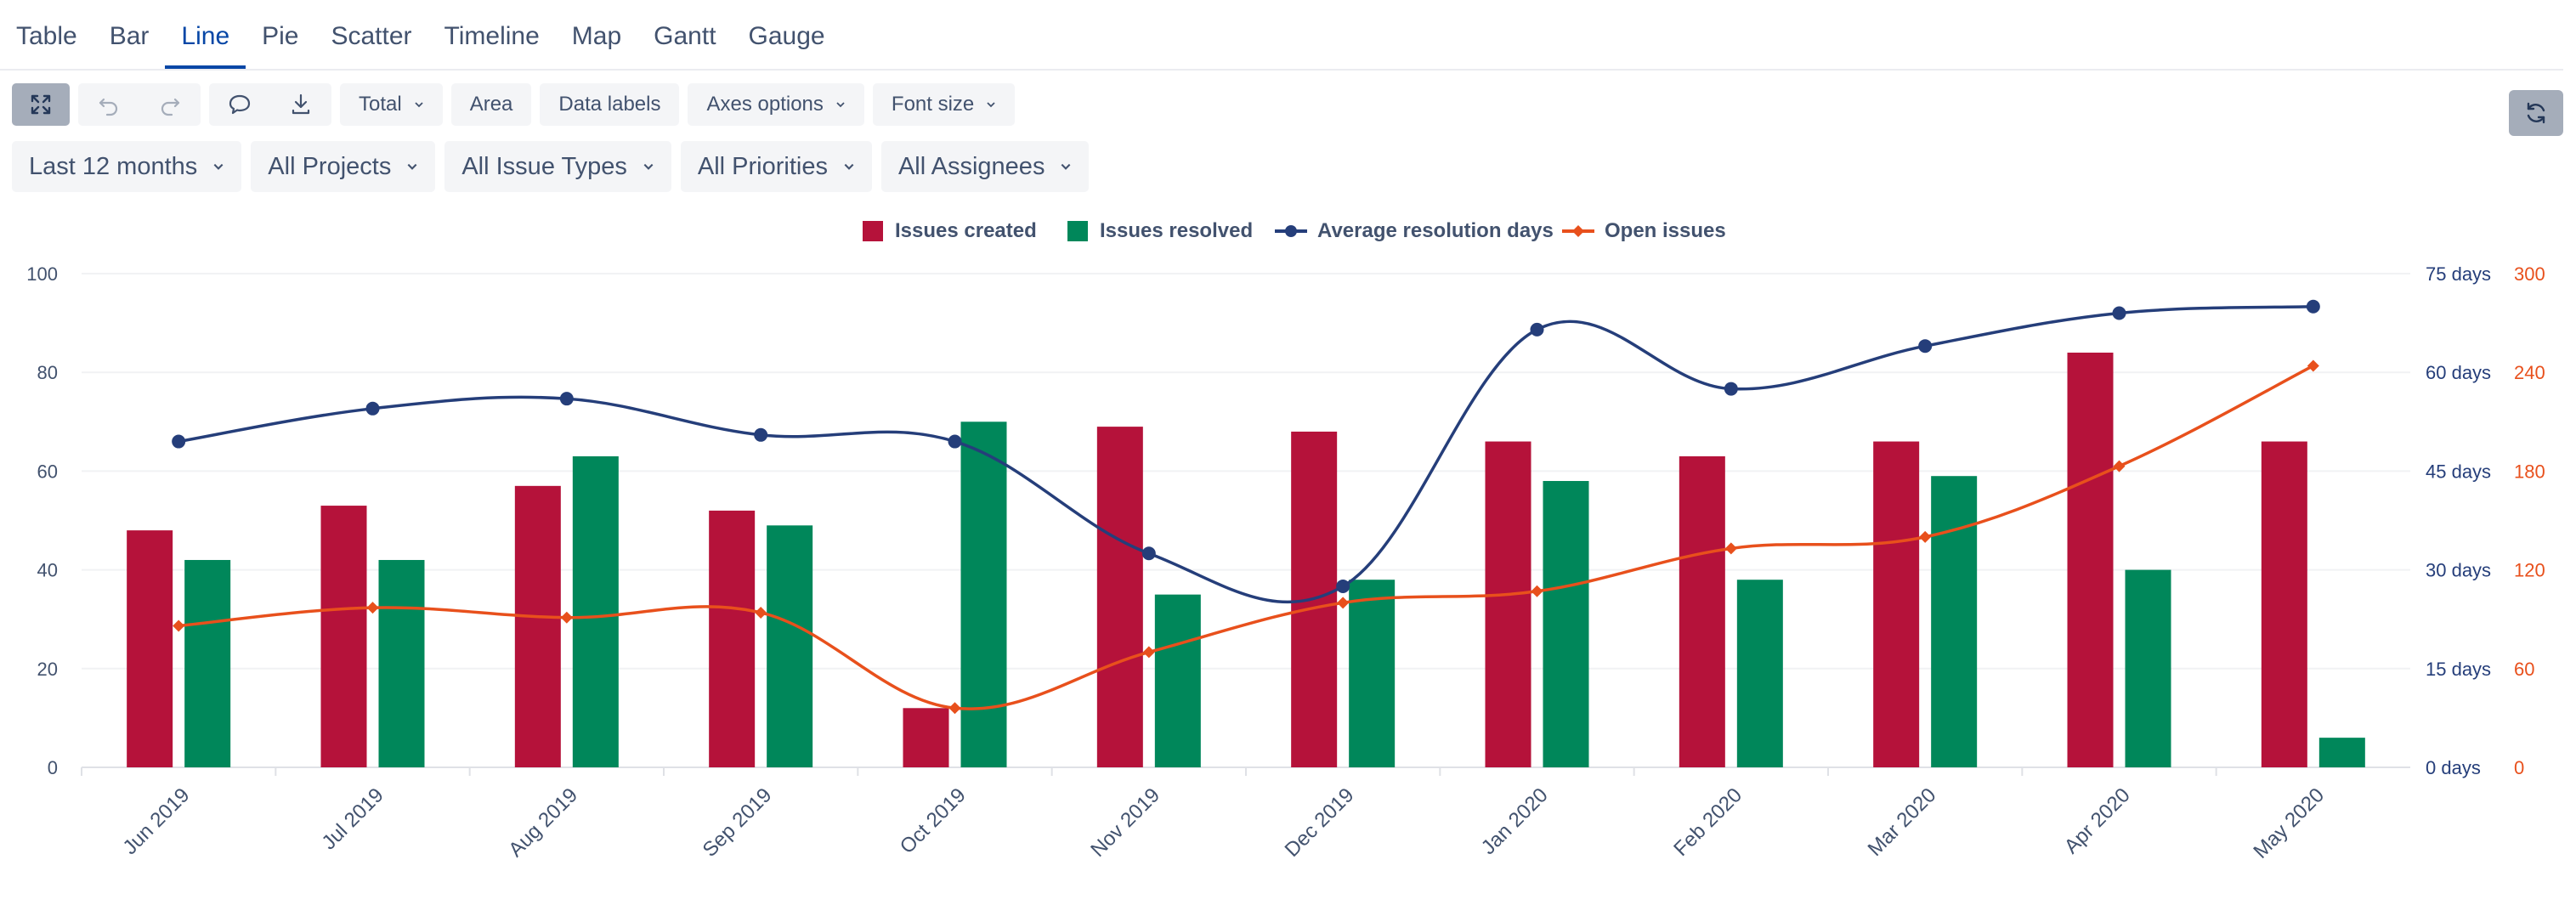  I want to click on legend-label-open: Open issues, so click(1665, 230).